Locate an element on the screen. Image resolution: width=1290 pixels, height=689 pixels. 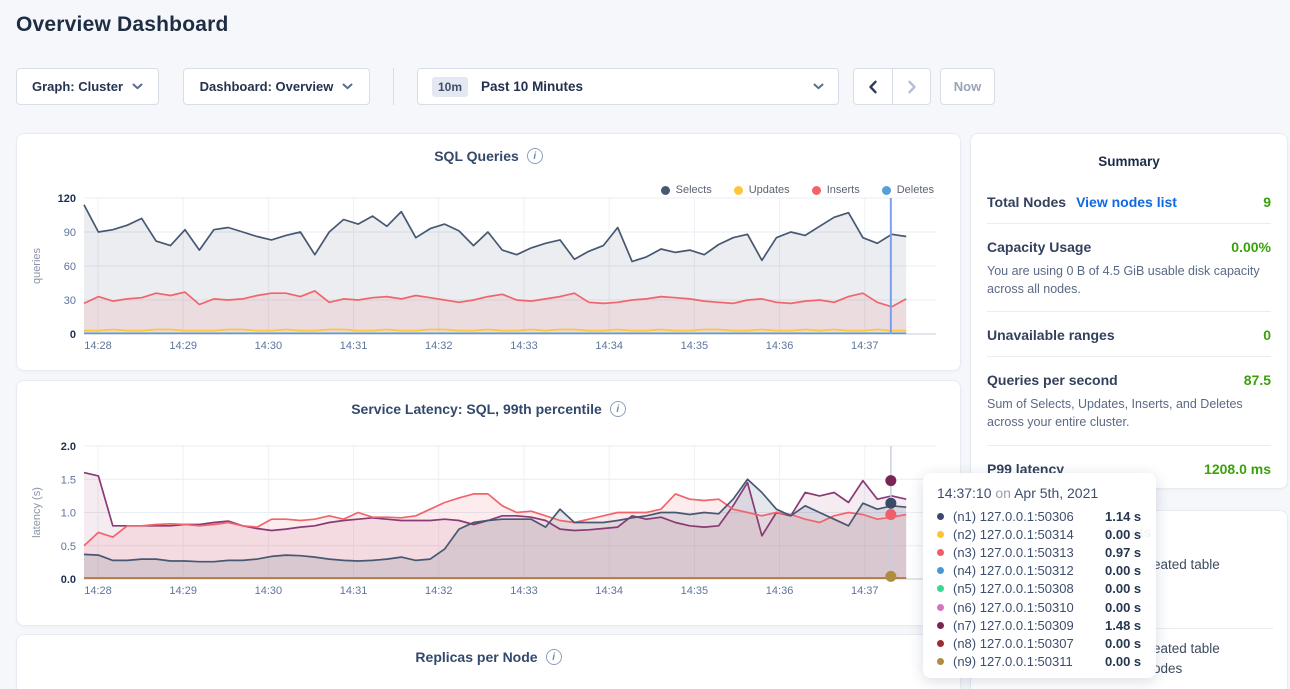
tooltip-row: (n9) 127.0.0.1:50311 0.00 s is located at coordinates (1039, 662).